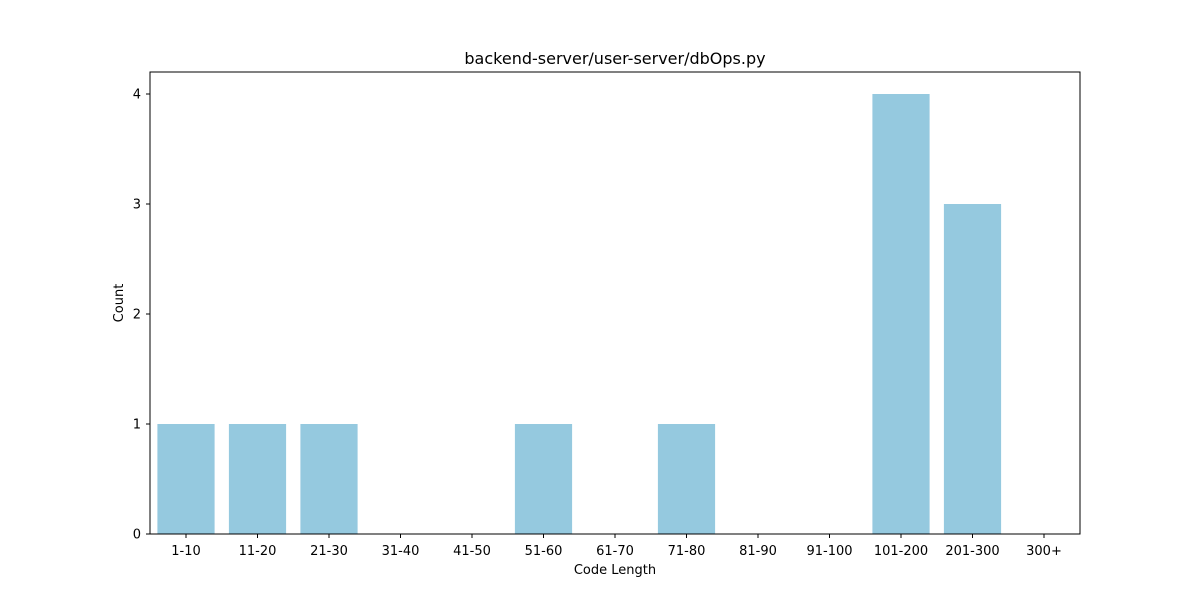  Describe the element at coordinates (901, 551) in the screenshot. I see `x-tick-label: 101-200` at that location.